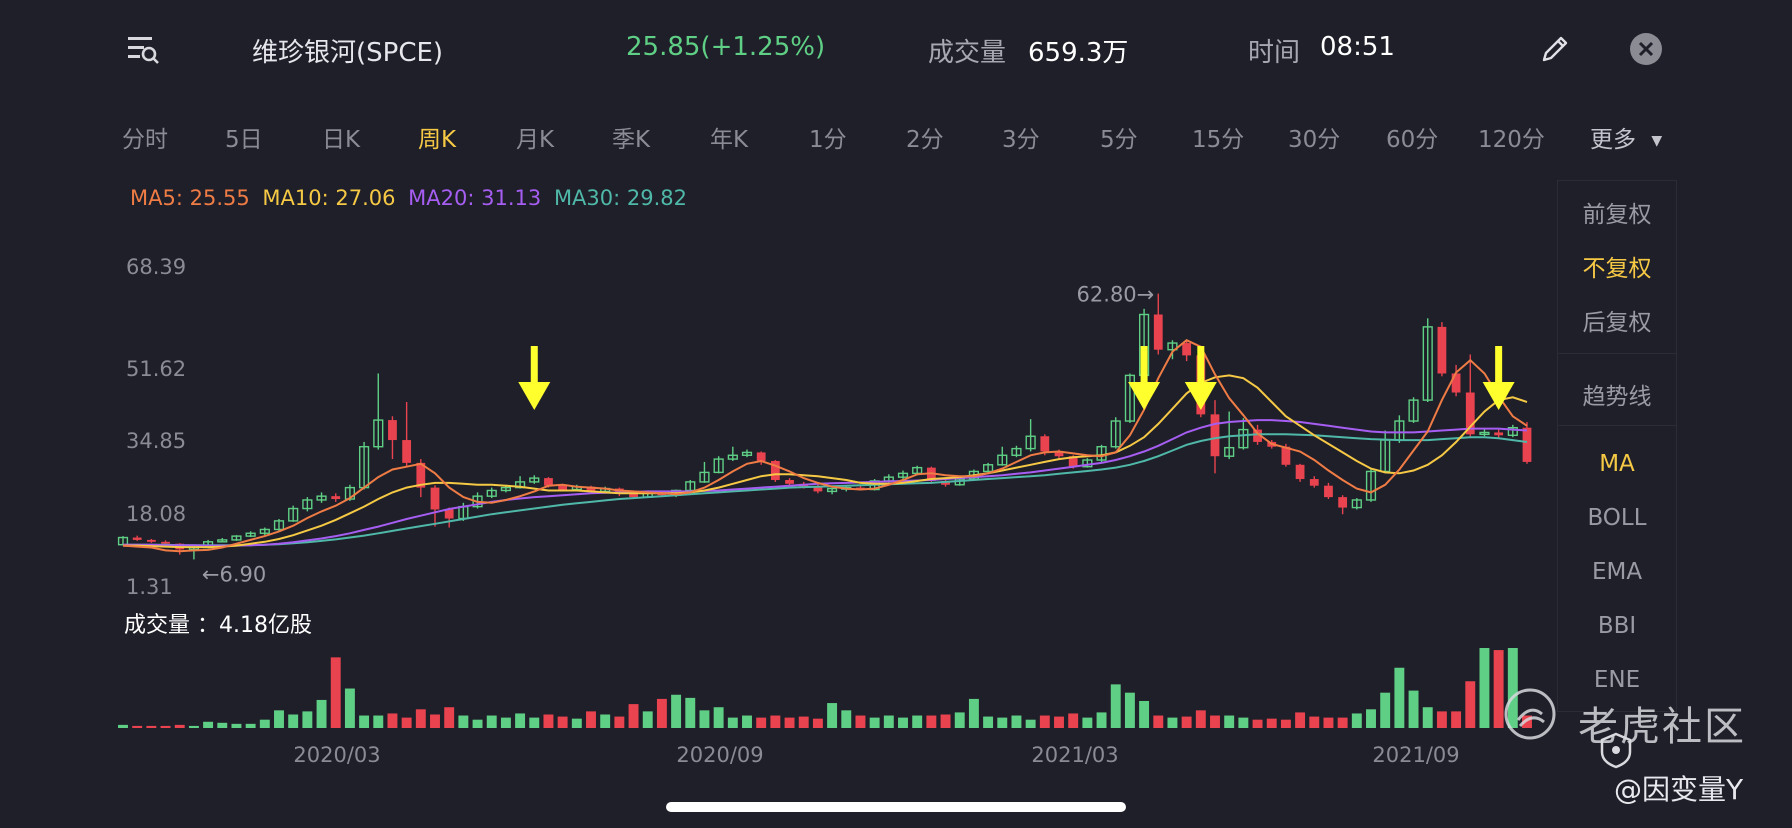 This screenshot has width=1792, height=828. Describe the element at coordinates (1617, 518) in the screenshot. I see `indicator-boll: BOLL` at that location.